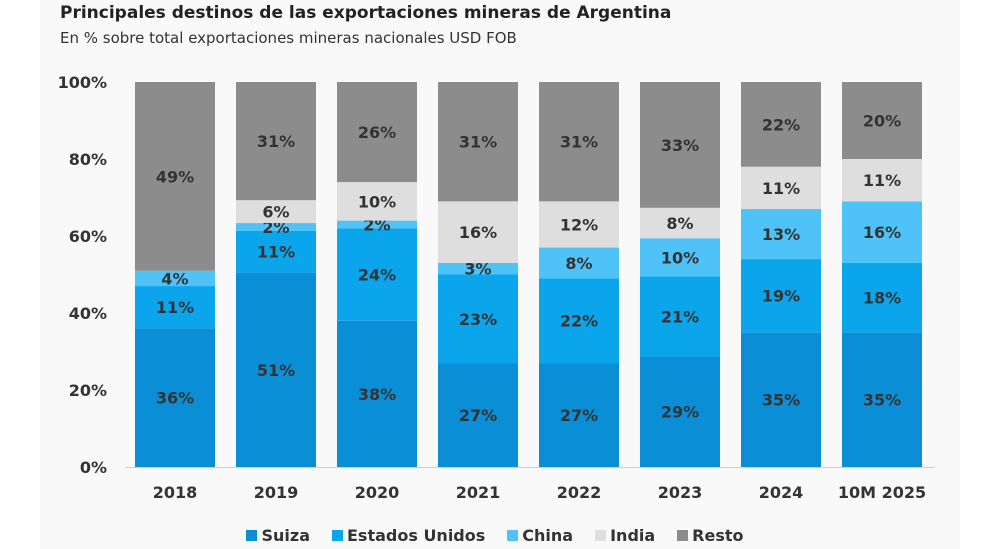 The height and width of the screenshot is (549, 990). I want to click on data-label: 49%, so click(175, 176).